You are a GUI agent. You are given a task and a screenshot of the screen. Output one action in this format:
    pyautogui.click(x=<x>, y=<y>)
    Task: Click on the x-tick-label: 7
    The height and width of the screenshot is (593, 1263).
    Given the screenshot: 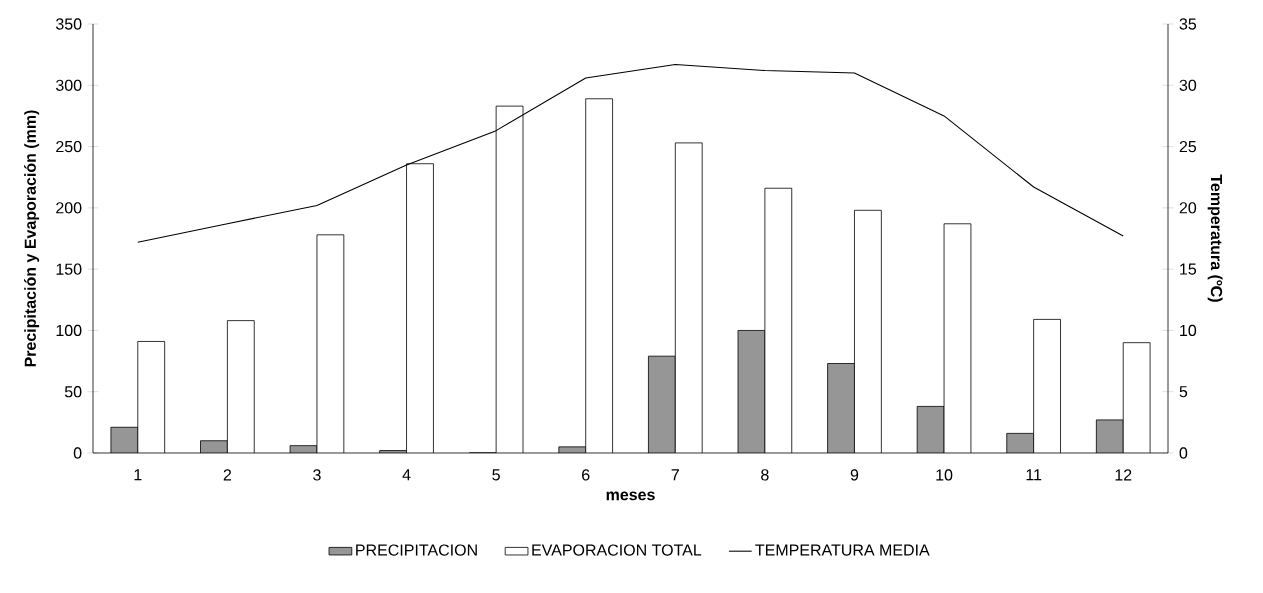 What is the action you would take?
    pyautogui.click(x=675, y=475)
    